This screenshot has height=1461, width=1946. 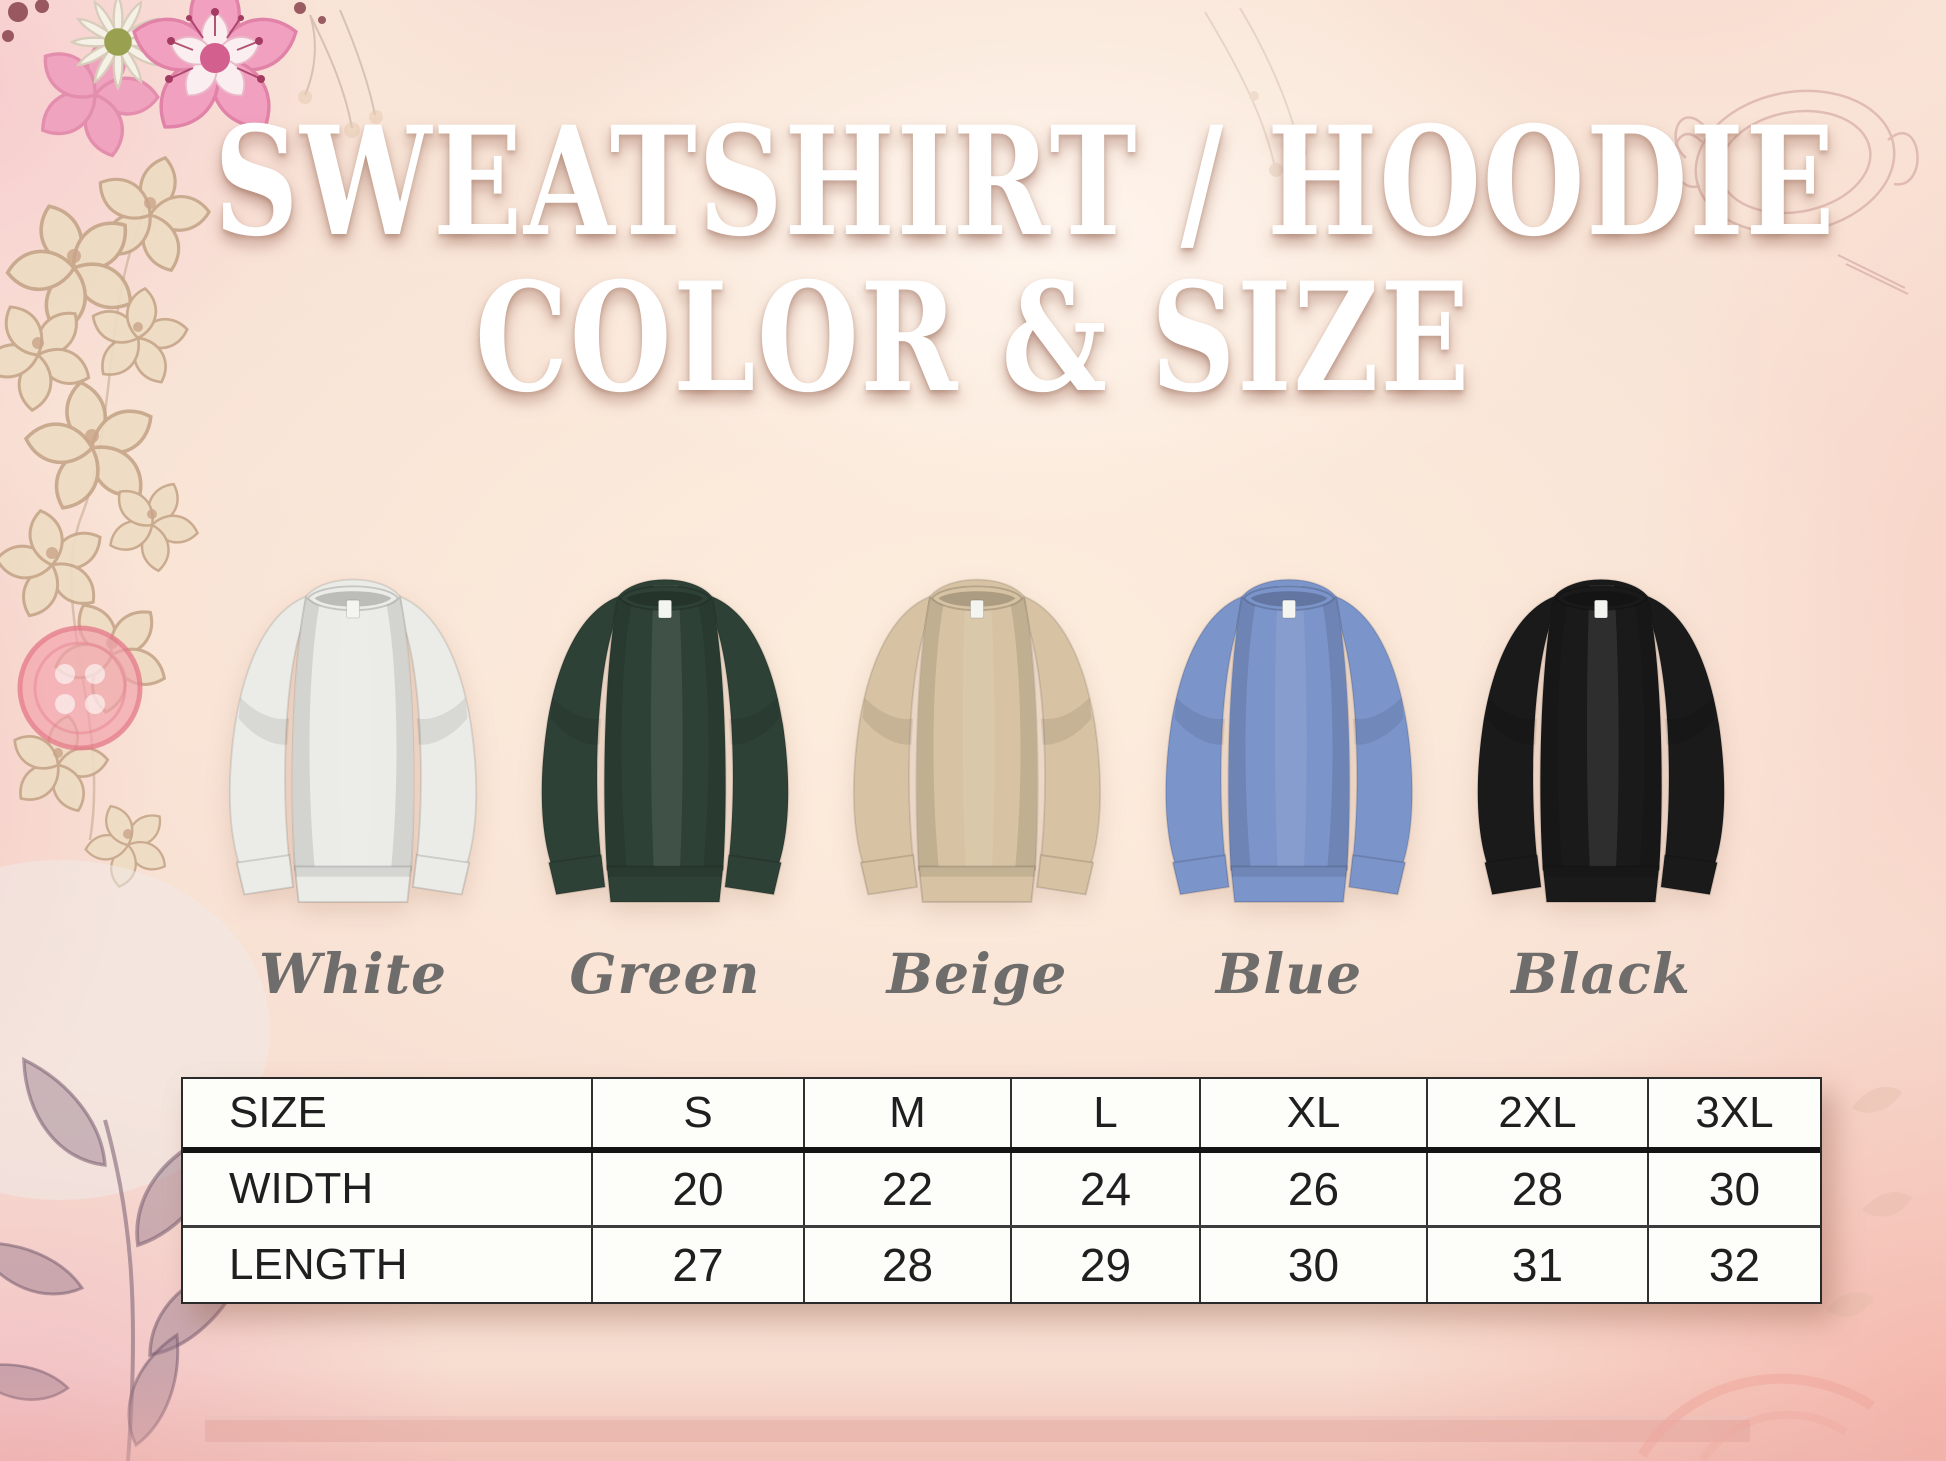 What do you see at coordinates (1289, 744) in the screenshot?
I see `sweatshirt-image-blue` at bounding box center [1289, 744].